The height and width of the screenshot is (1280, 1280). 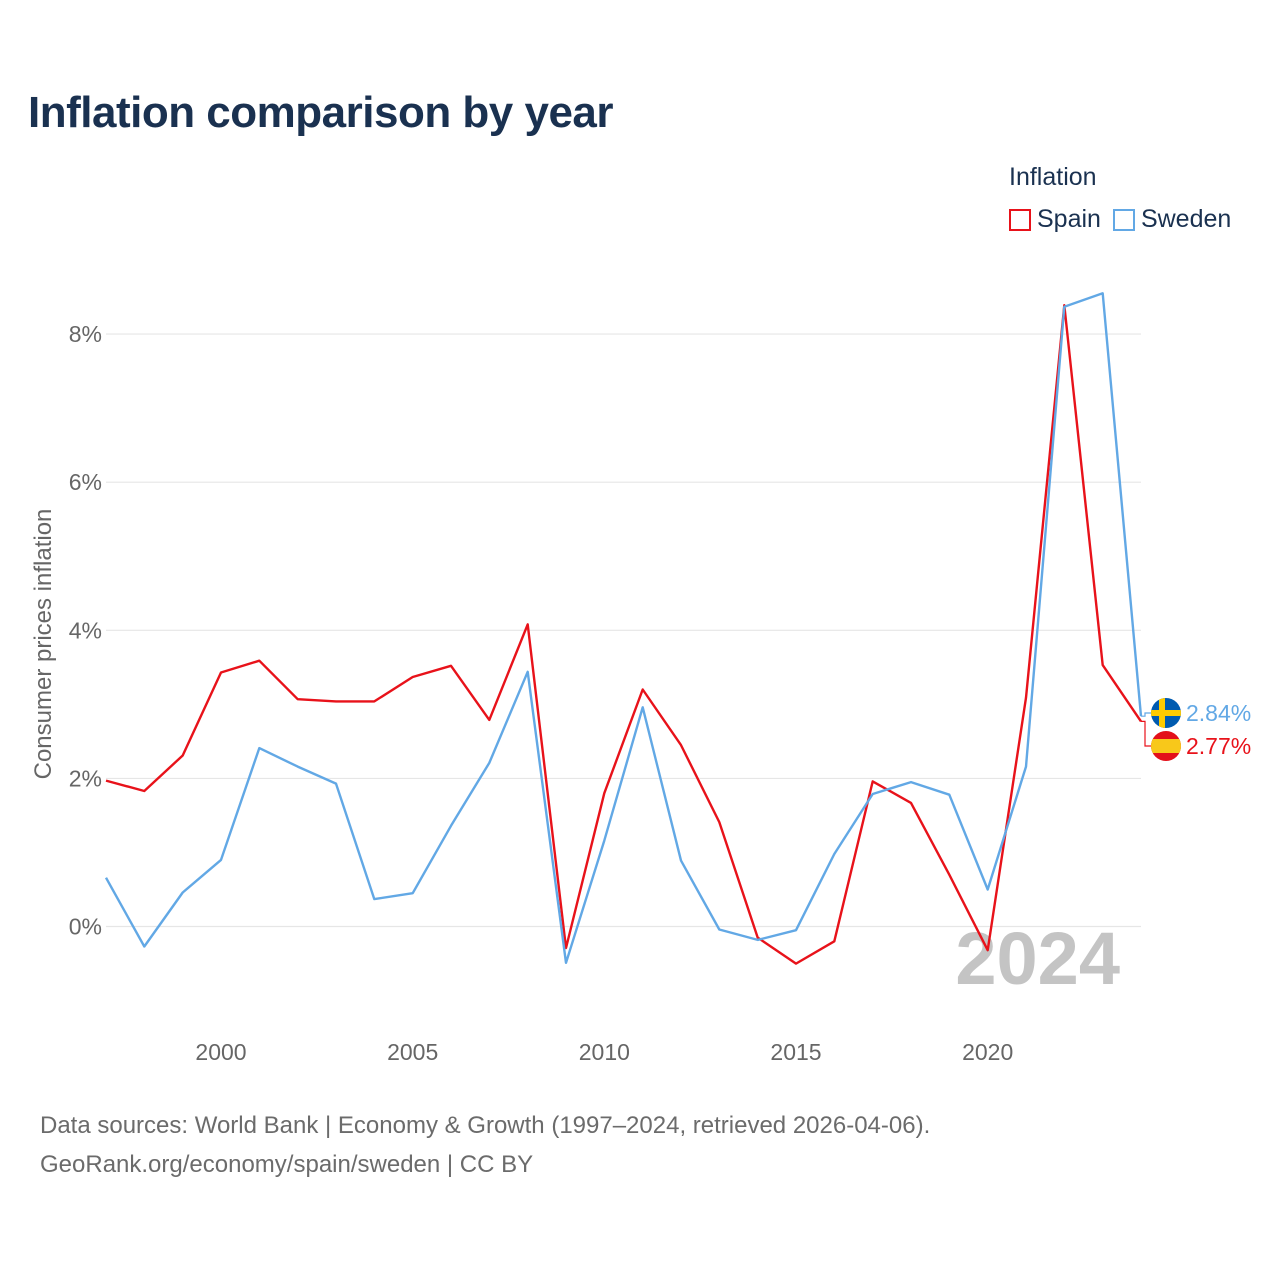 What do you see at coordinates (1069, 219) in the screenshot?
I see `legend-label-spain: Spain` at bounding box center [1069, 219].